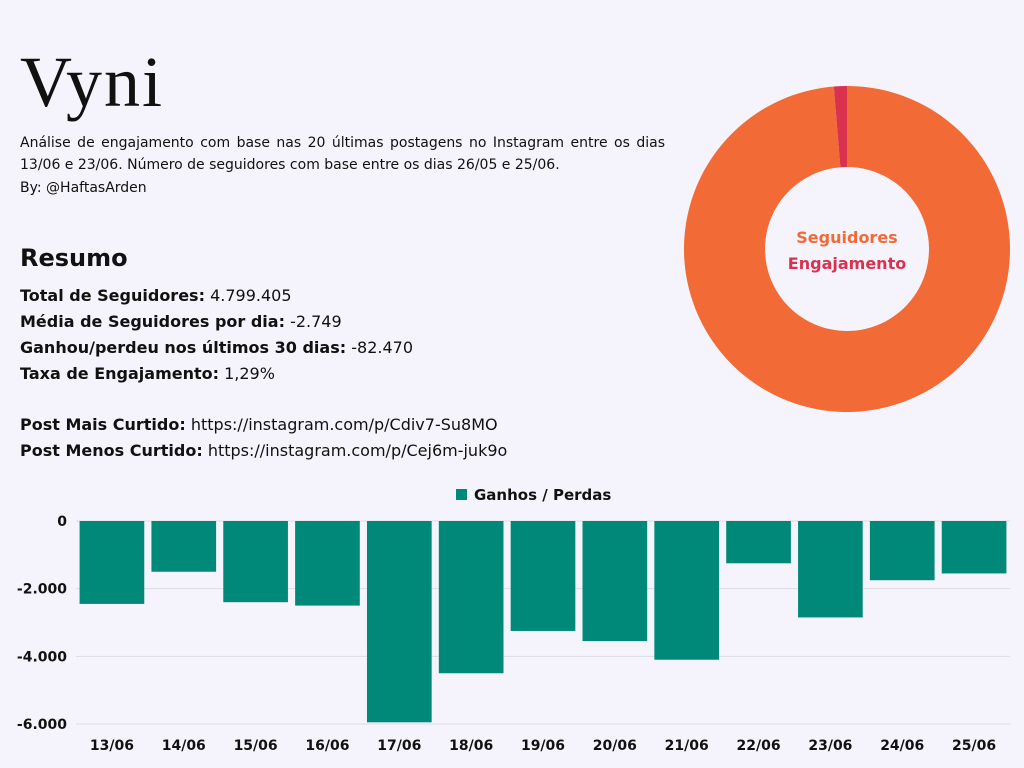  What do you see at coordinates (902, 746) in the screenshot?
I see `x-tick-label: 24/06` at bounding box center [902, 746].